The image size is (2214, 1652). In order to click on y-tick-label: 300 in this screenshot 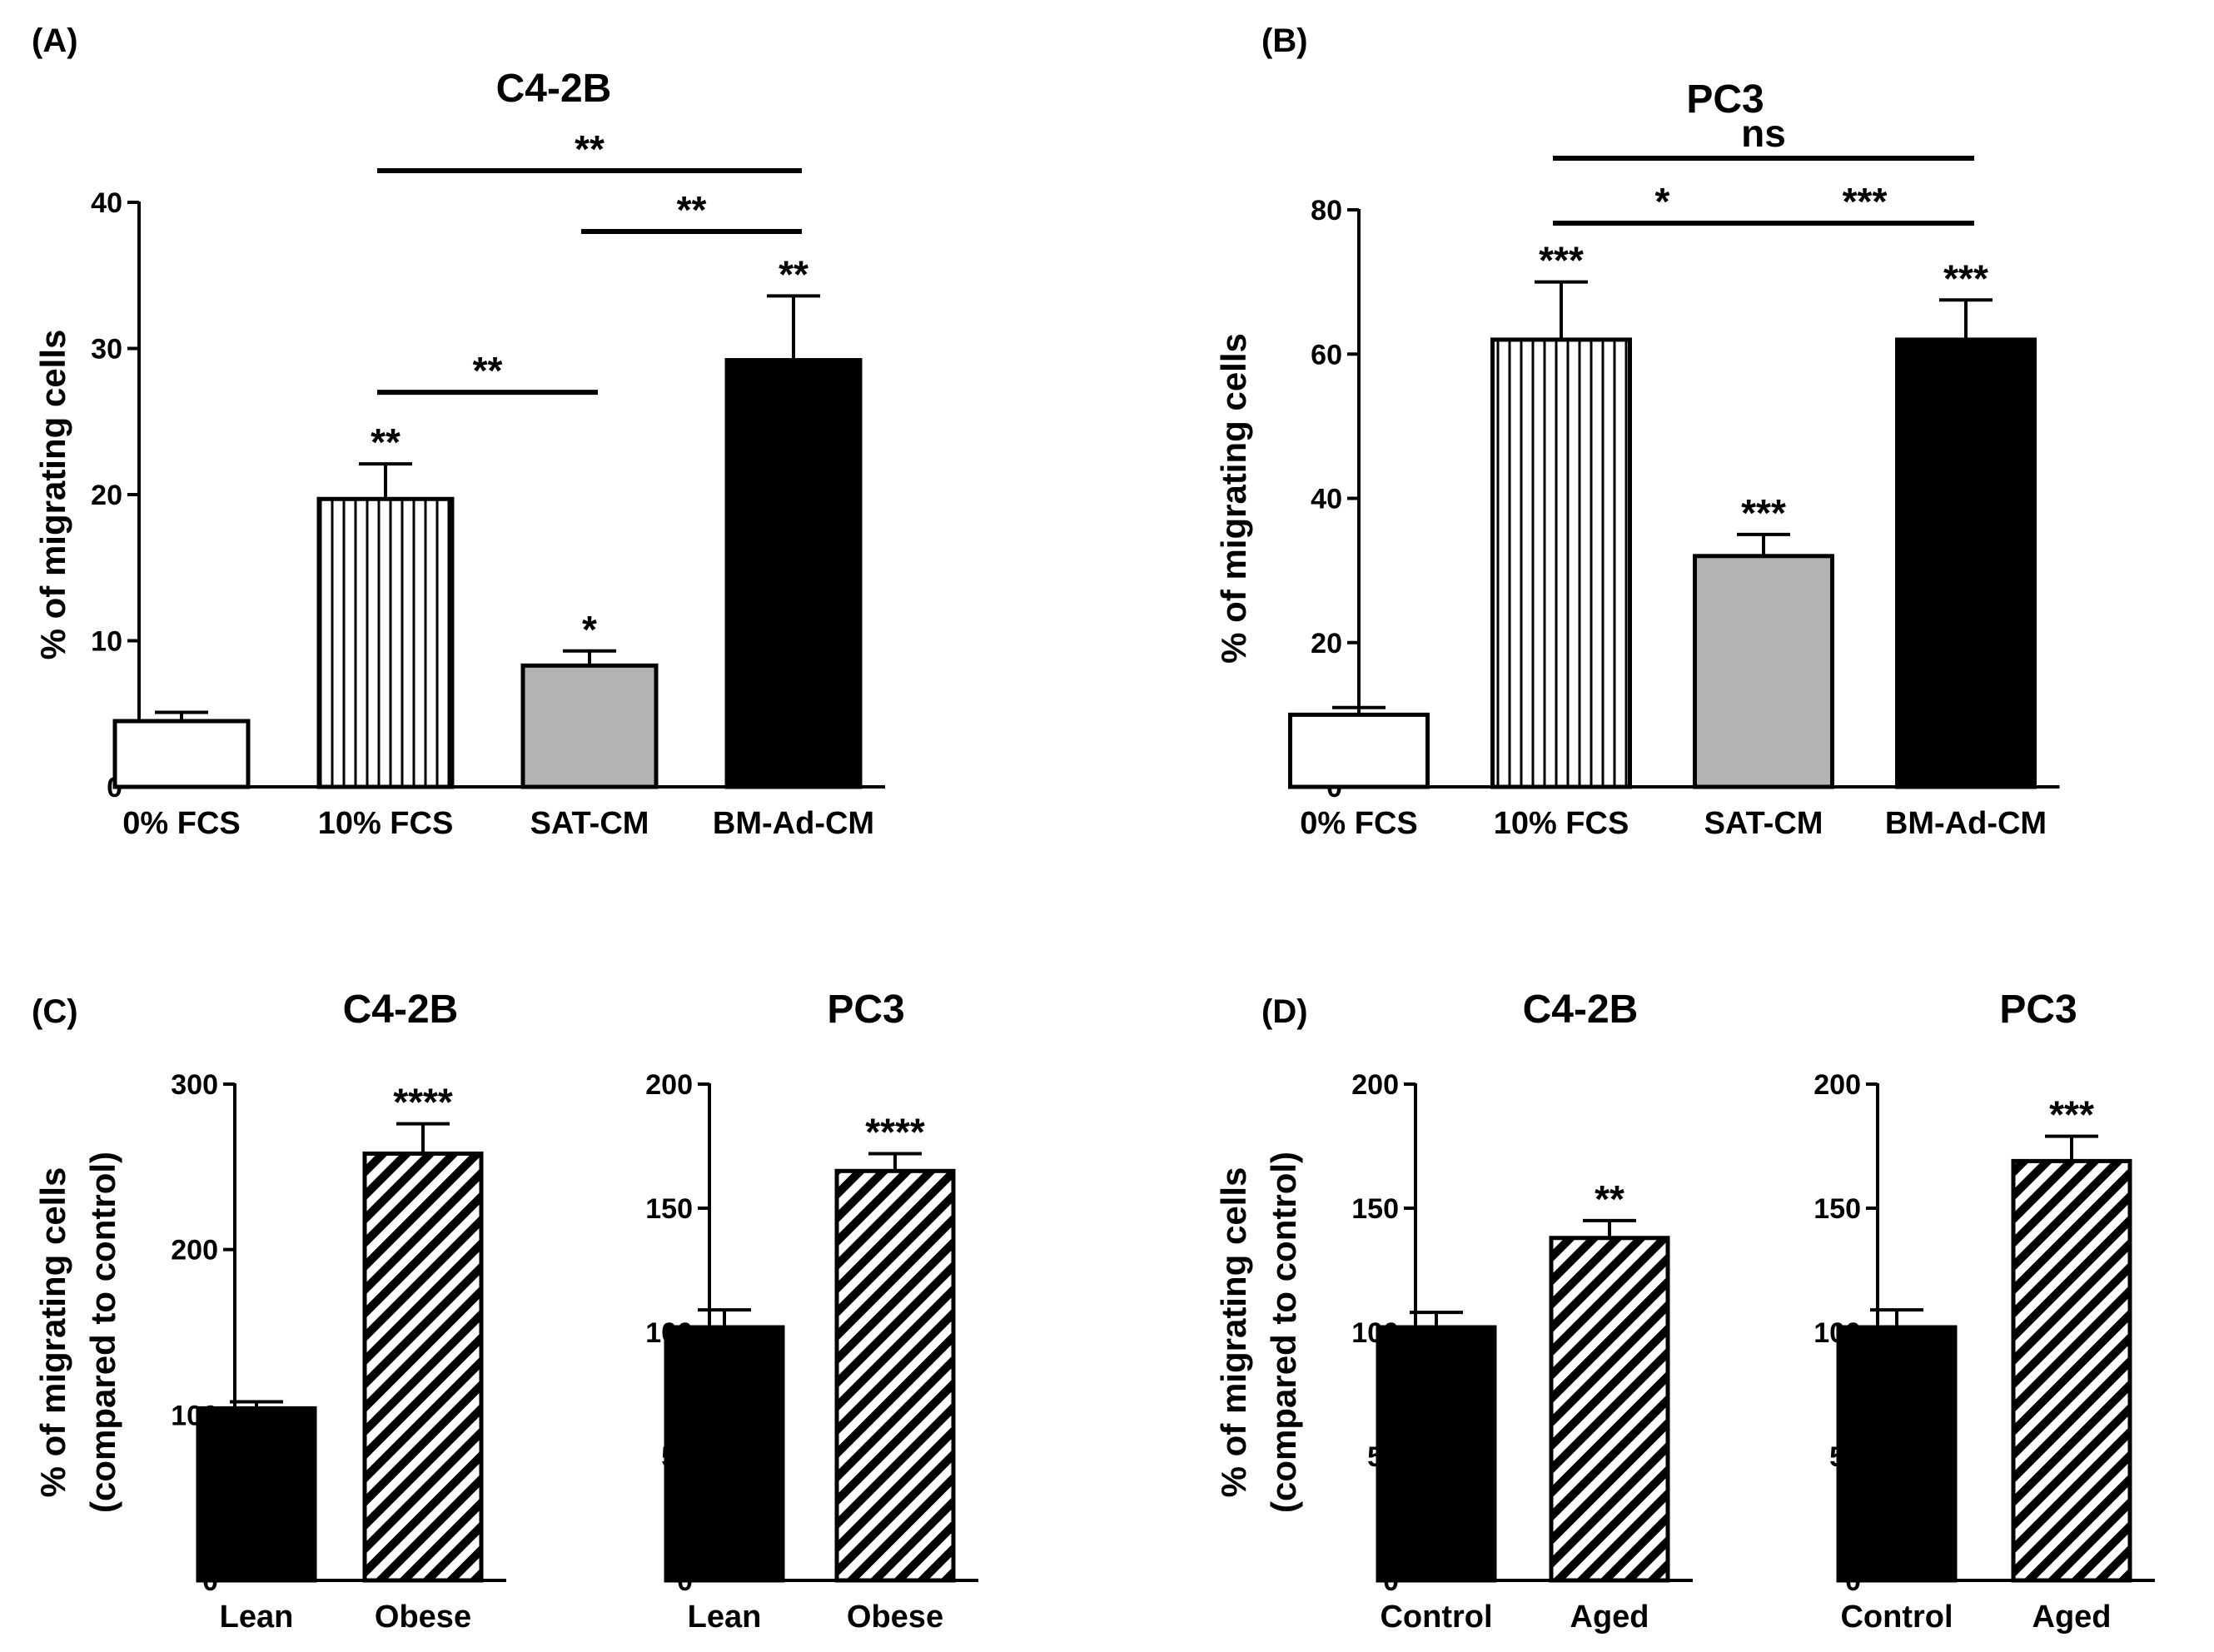, I will do `click(194, 1085)`.